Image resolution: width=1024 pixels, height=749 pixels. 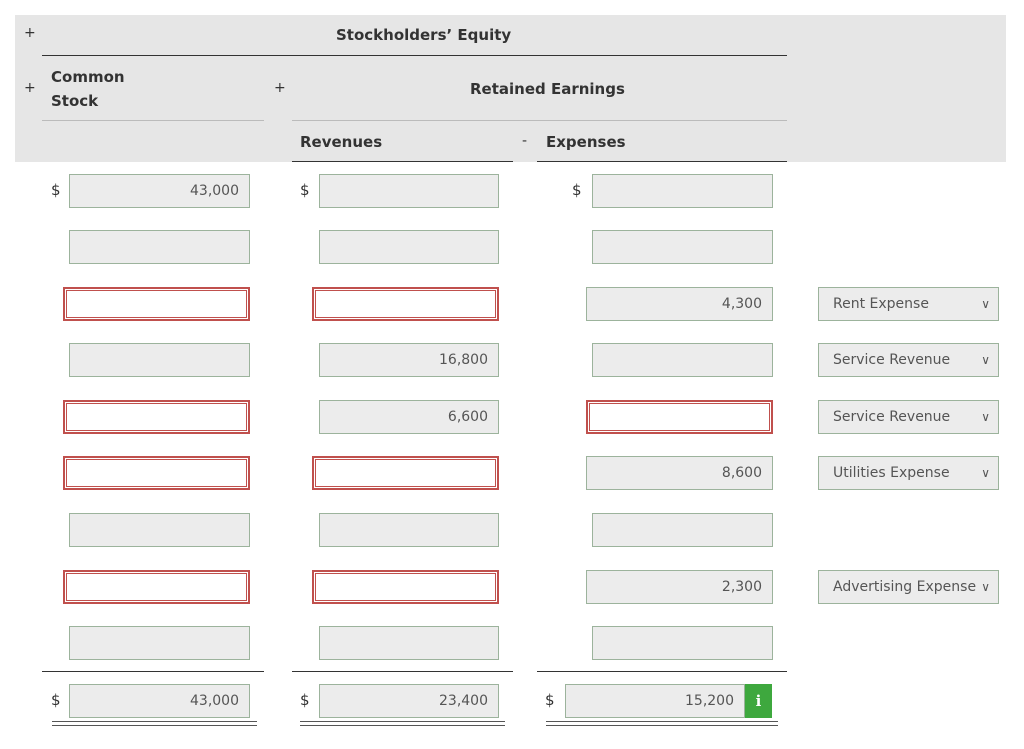 I want to click on retained-earnings-heading: Retained Earnings, so click(x=547, y=89).